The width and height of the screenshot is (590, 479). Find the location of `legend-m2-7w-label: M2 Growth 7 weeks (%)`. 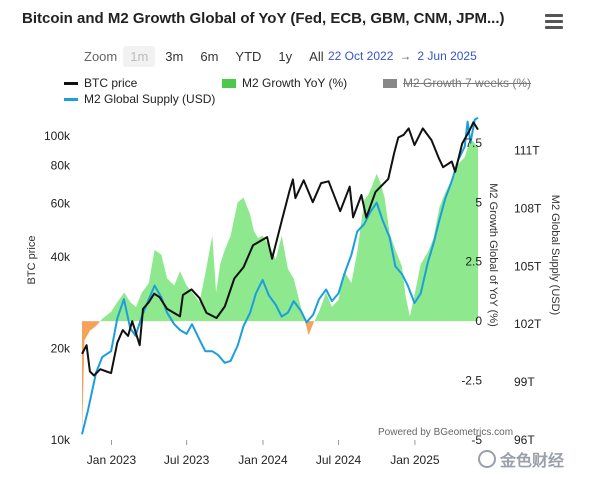

legend-m2-7w-label: M2 Growth 7 weeks (%) is located at coordinates (467, 83).